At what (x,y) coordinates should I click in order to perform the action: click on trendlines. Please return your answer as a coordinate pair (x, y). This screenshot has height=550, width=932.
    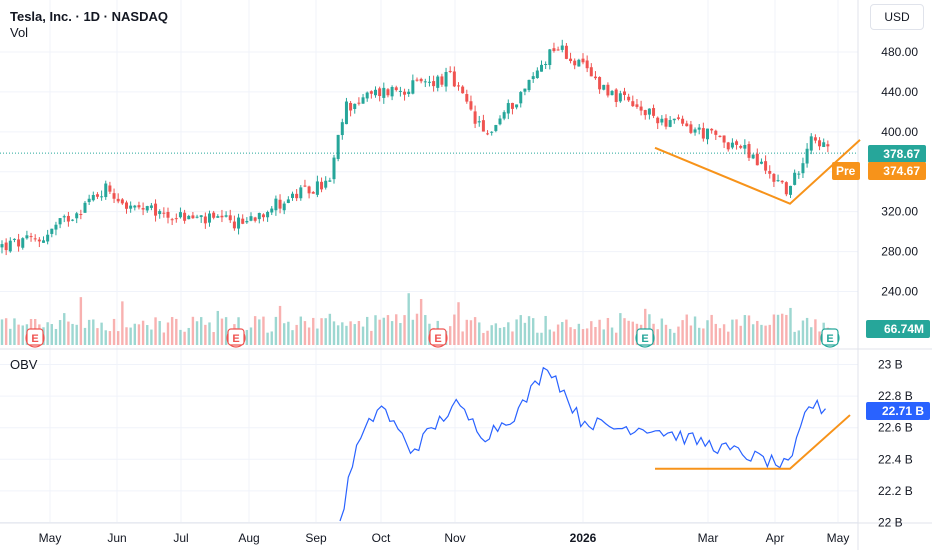
    Looking at the image, I should click on (757, 304).